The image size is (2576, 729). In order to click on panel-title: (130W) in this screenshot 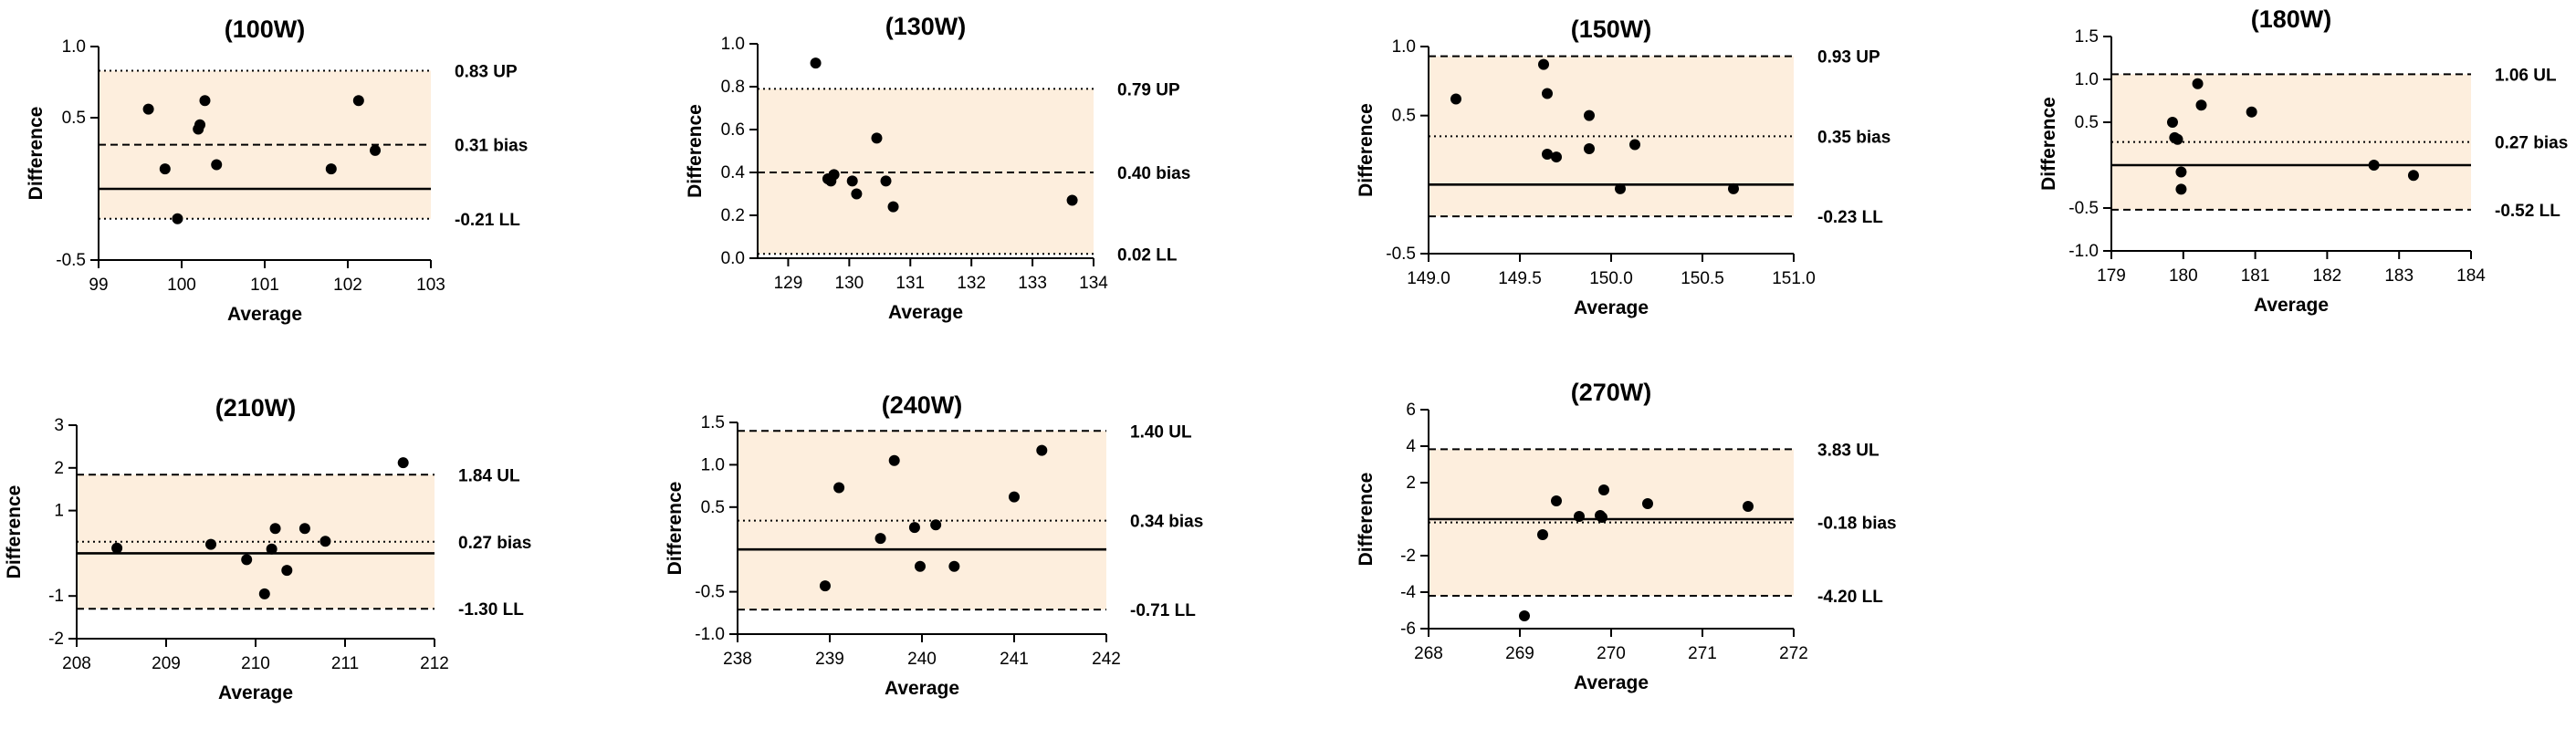, I will do `click(926, 27)`.